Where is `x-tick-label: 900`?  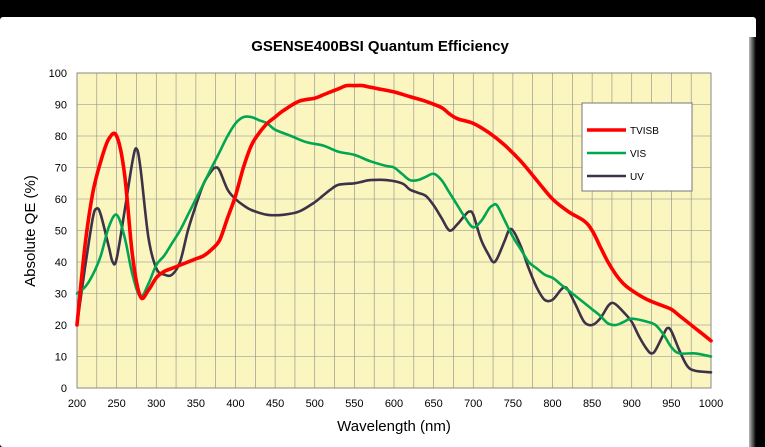 x-tick-label: 900 is located at coordinates (632, 404).